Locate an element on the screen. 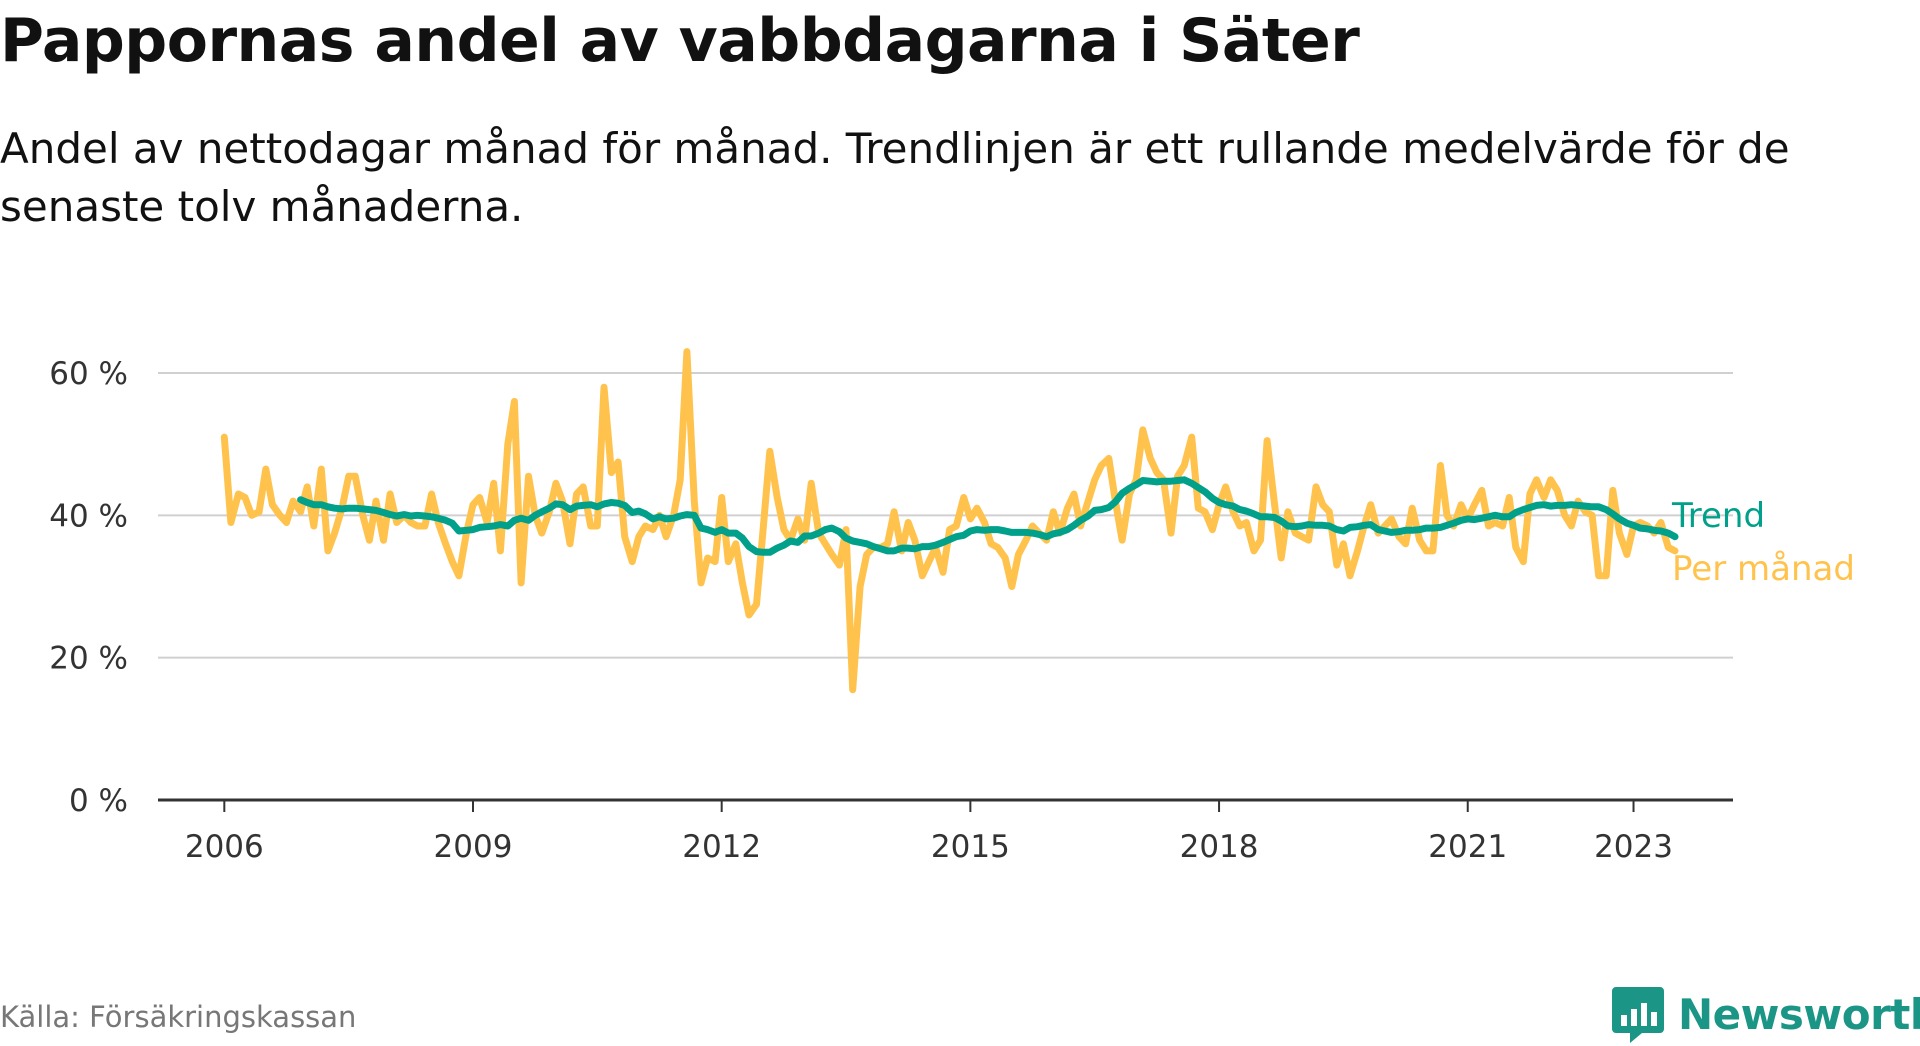 Image resolution: width=1920 pixels, height=1046 pixels. series-label-monthly: Per månad is located at coordinates (1763, 569).